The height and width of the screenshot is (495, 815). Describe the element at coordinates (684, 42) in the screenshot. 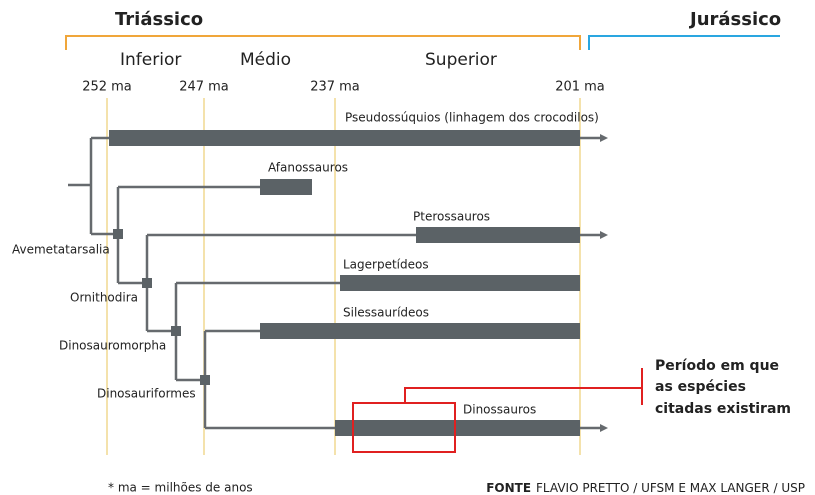

I see `jurassic-bracket` at that location.